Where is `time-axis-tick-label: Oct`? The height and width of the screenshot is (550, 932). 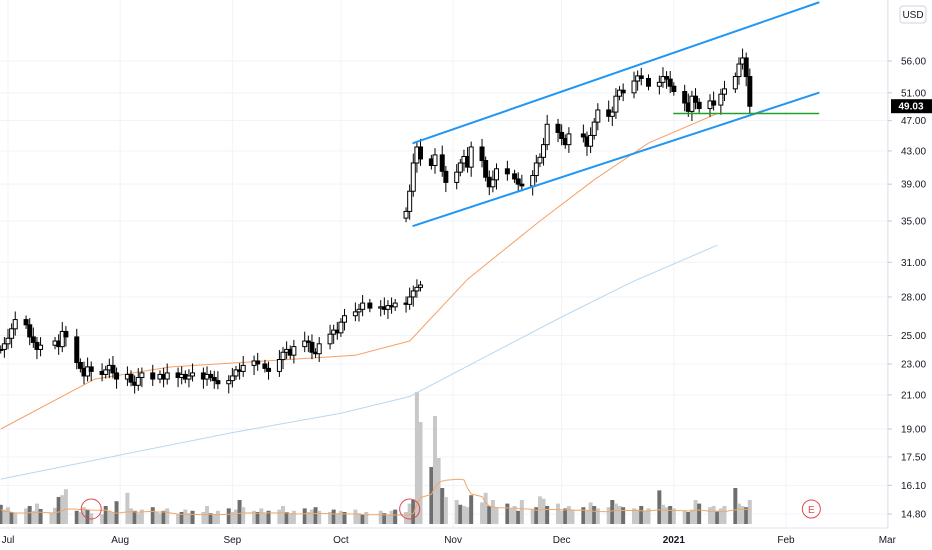 time-axis-tick-label: Oct is located at coordinates (341, 540).